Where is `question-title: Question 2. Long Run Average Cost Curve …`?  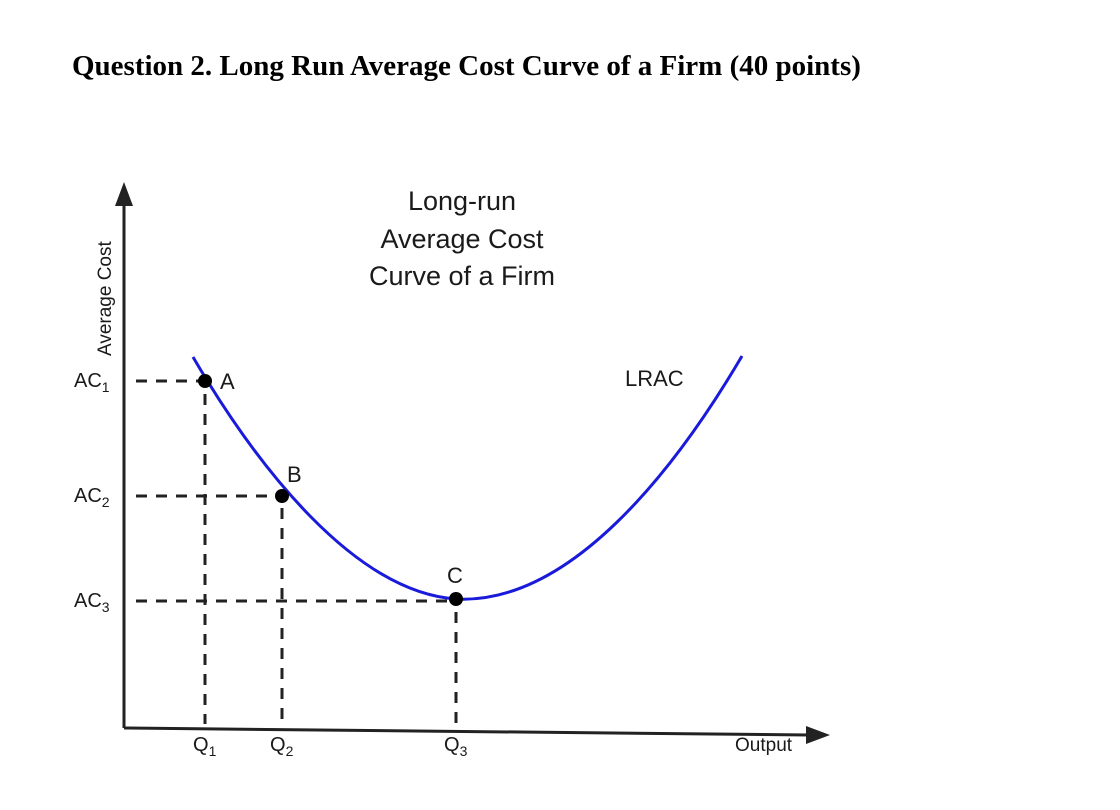 question-title: Question 2. Long Run Average Cost Curve … is located at coordinates (466, 66).